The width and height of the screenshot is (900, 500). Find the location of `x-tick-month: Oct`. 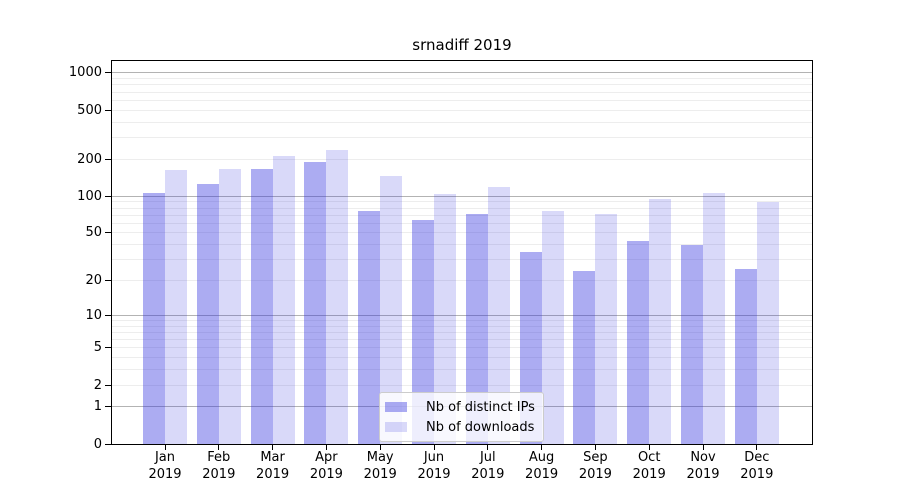

x-tick-month: Oct is located at coordinates (649, 457).